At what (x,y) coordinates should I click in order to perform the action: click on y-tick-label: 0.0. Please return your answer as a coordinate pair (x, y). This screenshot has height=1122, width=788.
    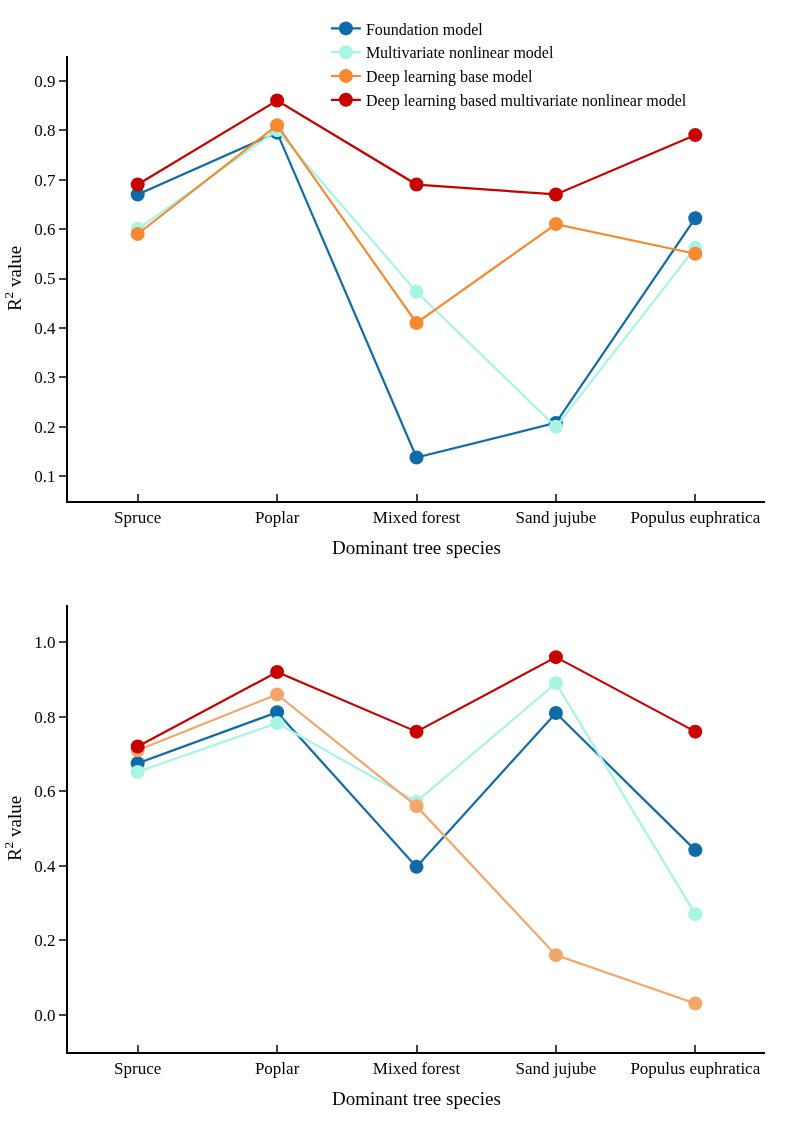
    Looking at the image, I should click on (45, 1015).